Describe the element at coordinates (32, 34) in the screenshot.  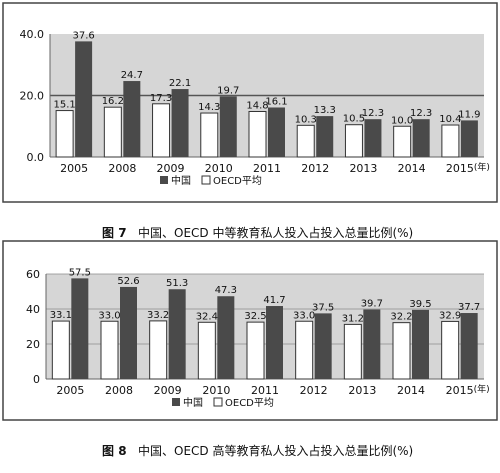
I see `y-tick-label: 40.0` at that location.